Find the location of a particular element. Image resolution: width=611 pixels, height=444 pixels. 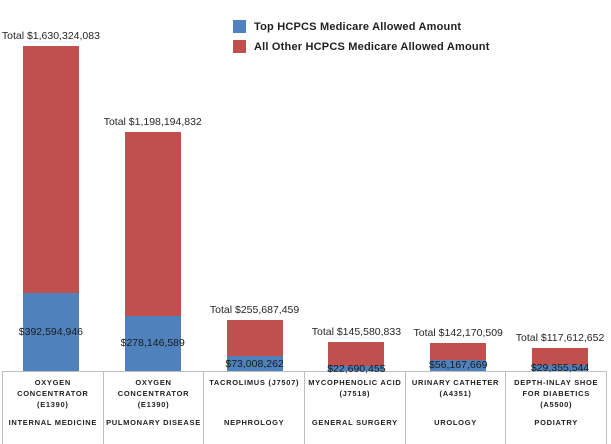

legend-label-all-other-hcpcs: All Other HCPCS Medicare Allowed Amount is located at coordinates (372, 46).